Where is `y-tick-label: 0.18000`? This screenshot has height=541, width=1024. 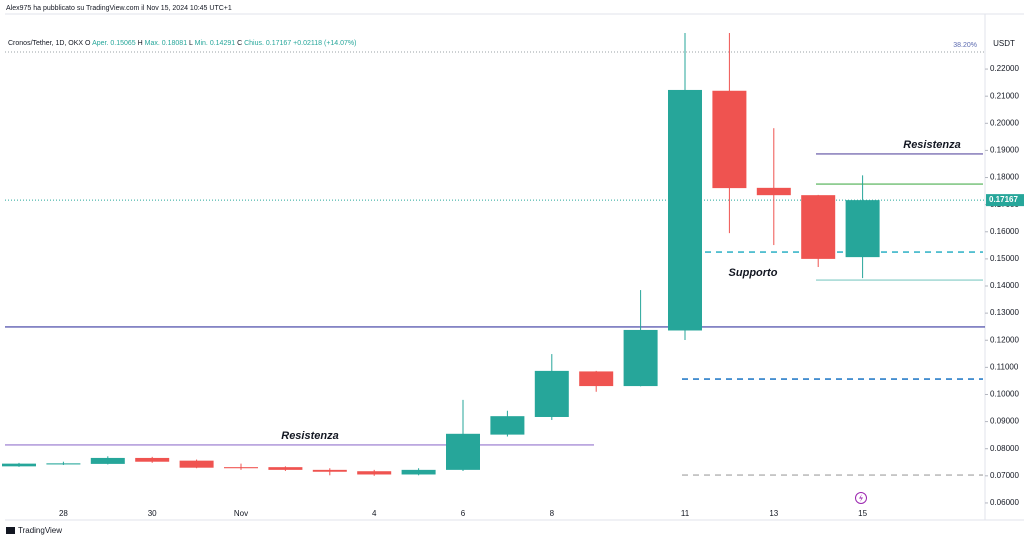
y-tick-label: 0.18000 is located at coordinates (1004, 177).